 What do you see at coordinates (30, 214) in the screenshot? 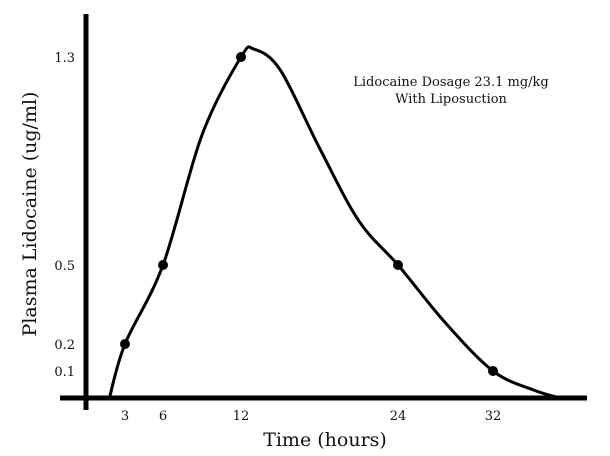
I see `y-axis-title: Plasma Lidocaine (ug/ml)` at bounding box center [30, 214].